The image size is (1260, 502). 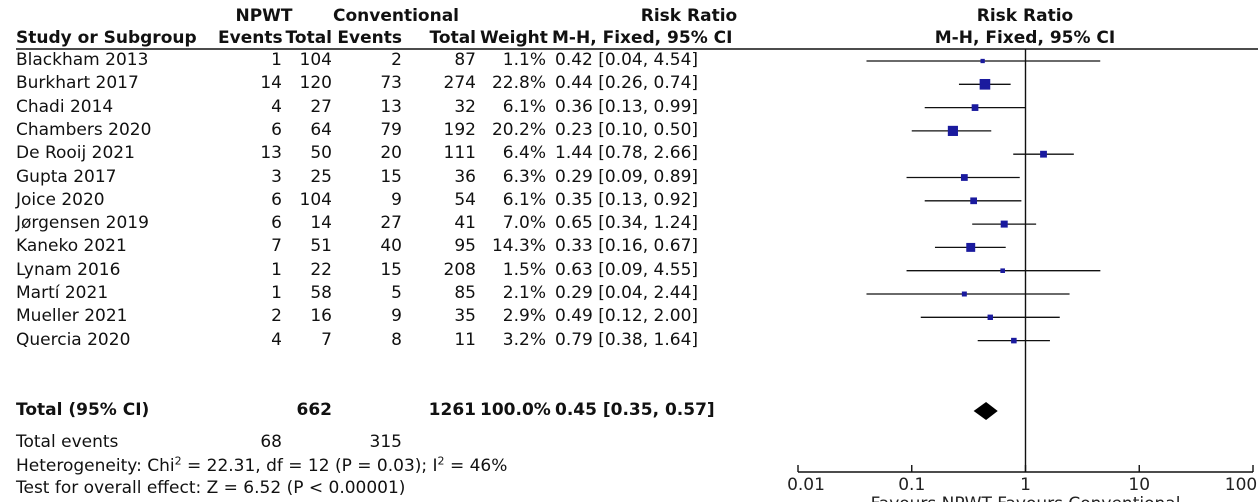 What do you see at coordinates (326, 339) in the screenshot?
I see `npwt-total: 7` at bounding box center [326, 339].